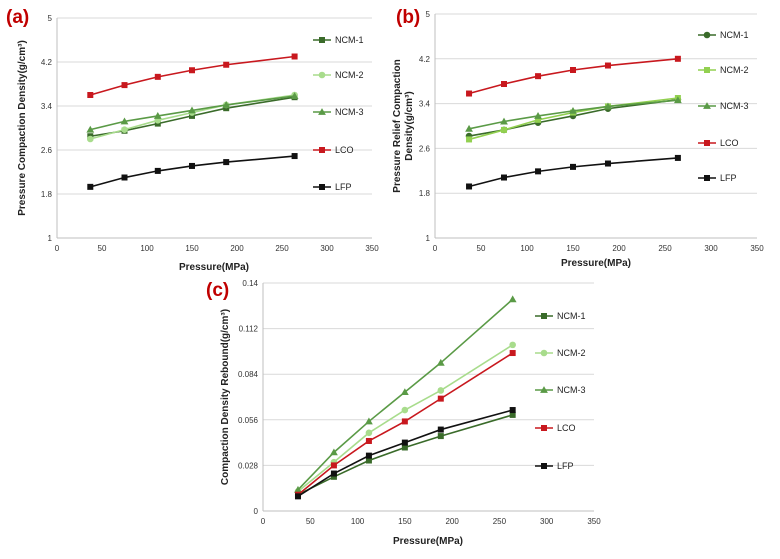 The image size is (780, 559). Describe the element at coordinates (225, 397) in the screenshot. I see `y-axis-title: Compaction Density Rebound(g/cm³)` at that location.